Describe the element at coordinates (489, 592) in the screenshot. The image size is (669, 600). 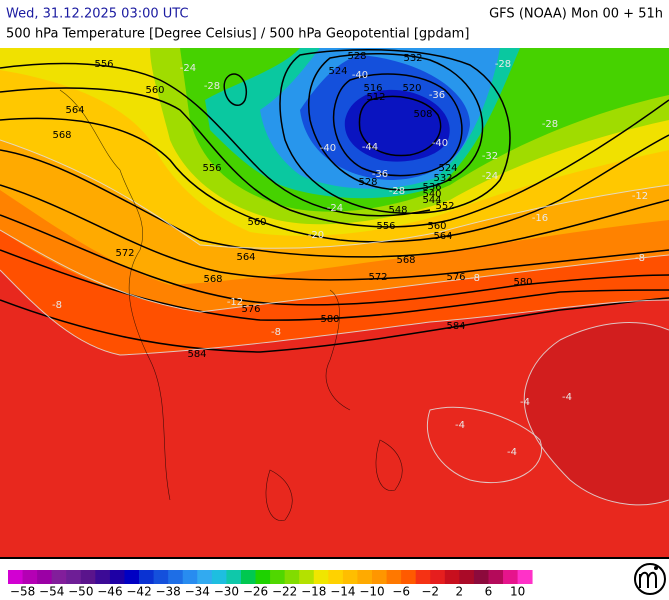
I see `colorbar-label: 6` at that location.